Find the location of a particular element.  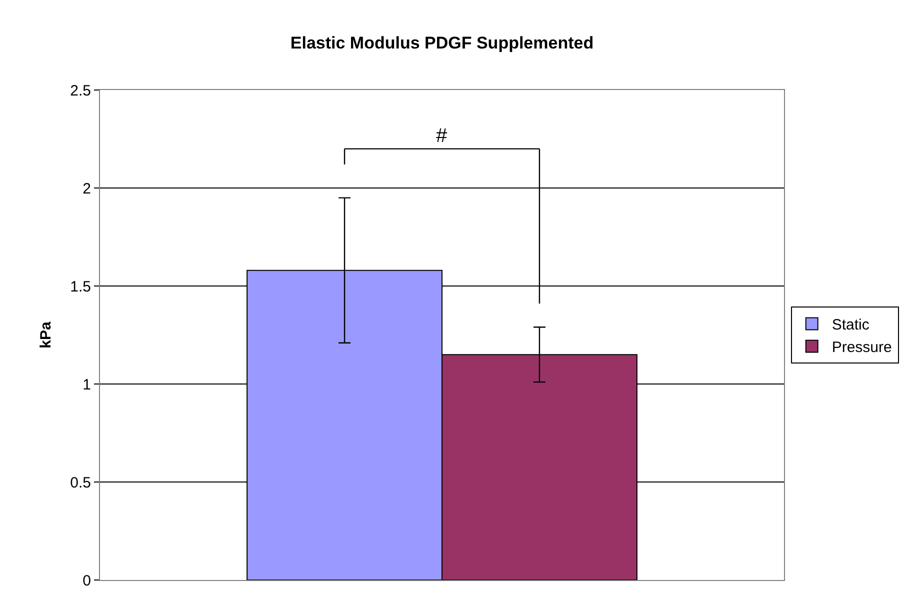

y-tick-label: 1.5 is located at coordinates (80, 287).